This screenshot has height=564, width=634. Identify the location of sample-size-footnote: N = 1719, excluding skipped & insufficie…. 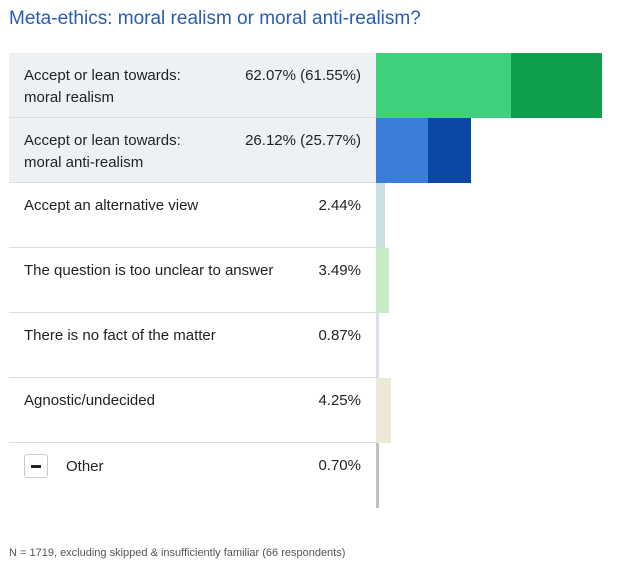
(177, 553).